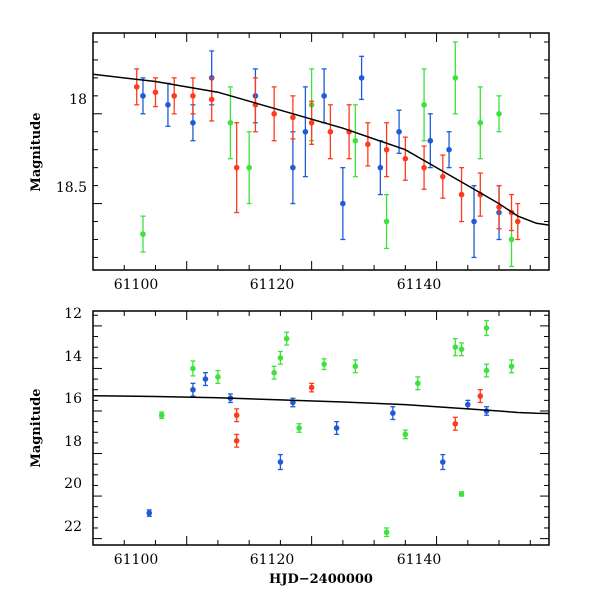 The height and width of the screenshot is (600, 600). I want to click on bottom-y-axis-label: Magnitude, so click(36, 427).